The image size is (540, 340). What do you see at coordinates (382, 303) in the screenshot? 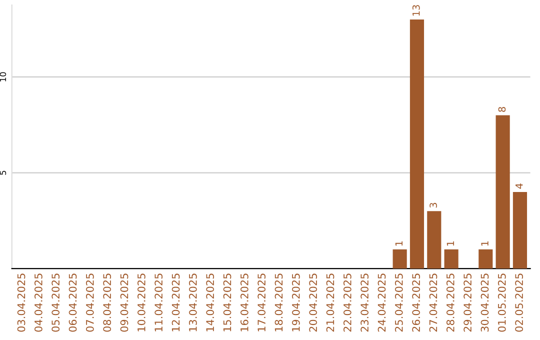
I see `x-tick-label: 24.04.2025` at bounding box center [382, 303].